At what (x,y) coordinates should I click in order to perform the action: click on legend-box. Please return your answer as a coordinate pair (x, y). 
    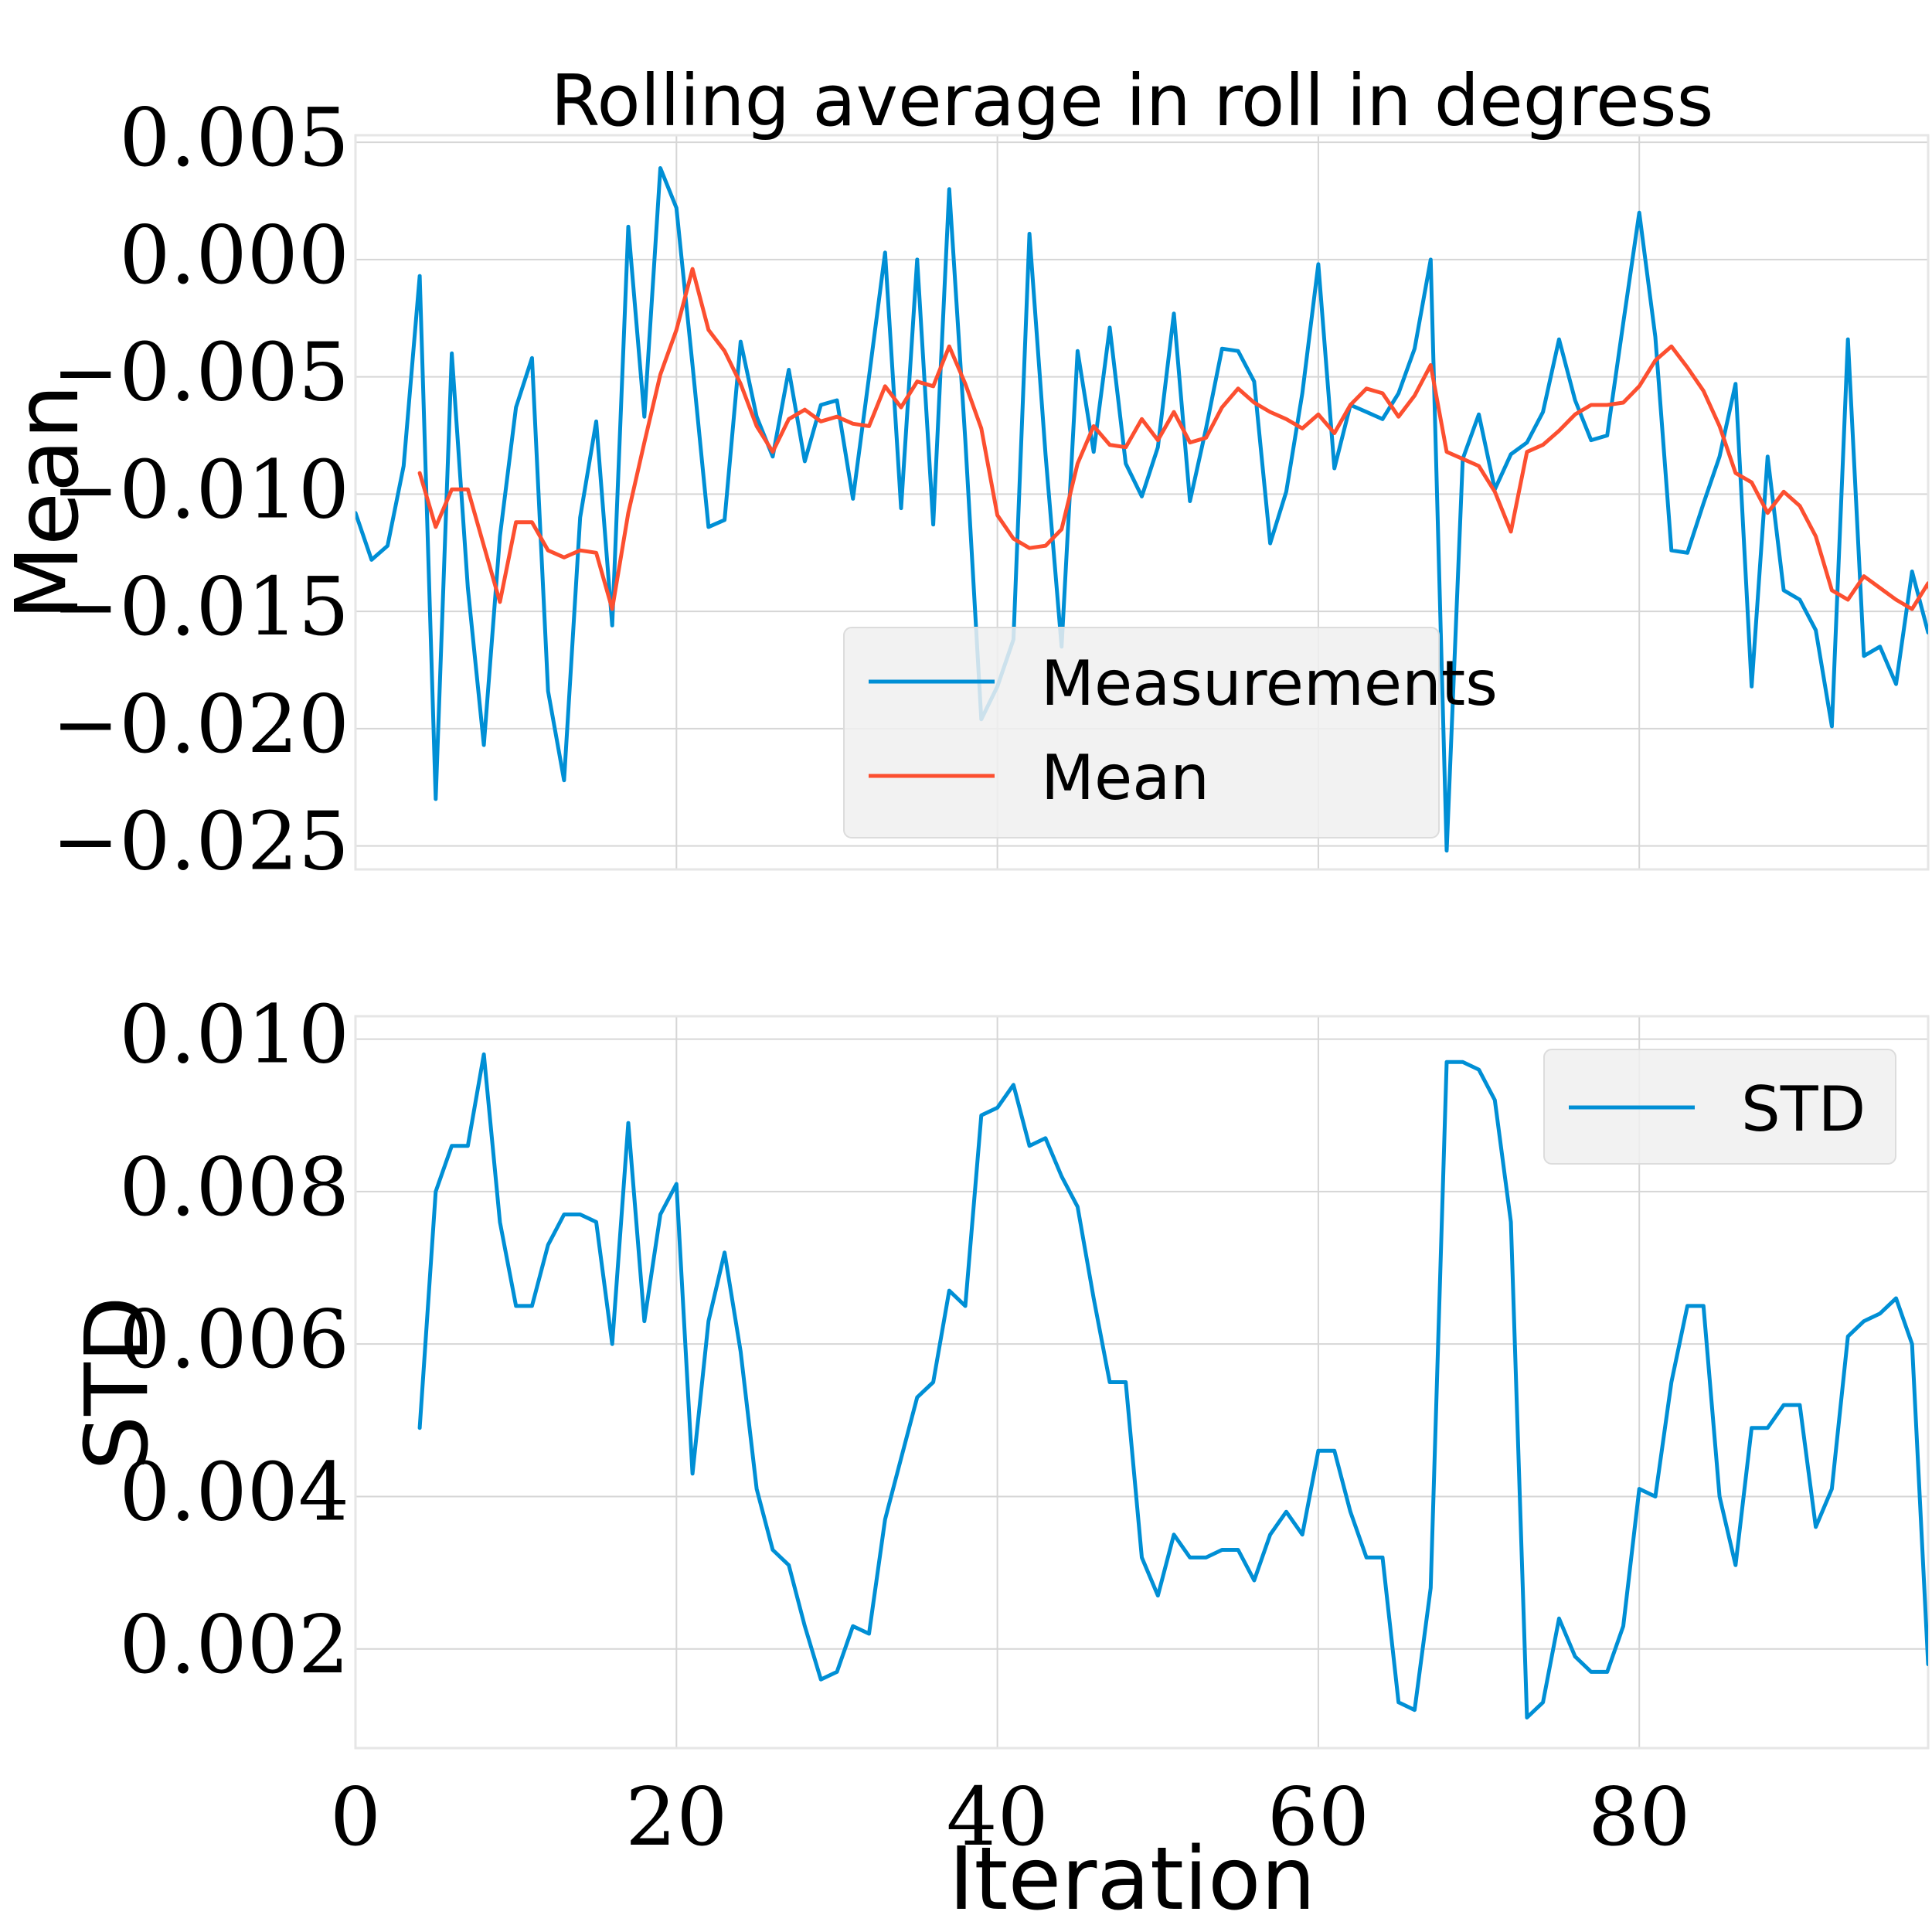
    Looking at the image, I should click on (1719, 1107).